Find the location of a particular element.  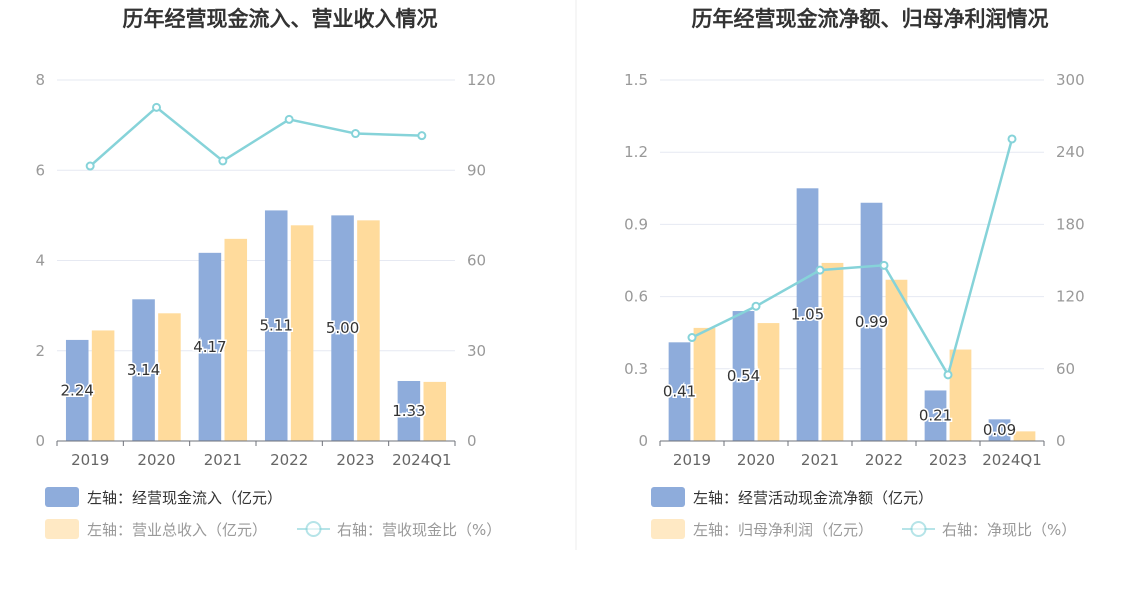

left-axis-tick-label: 0.9 is located at coordinates (636, 224).